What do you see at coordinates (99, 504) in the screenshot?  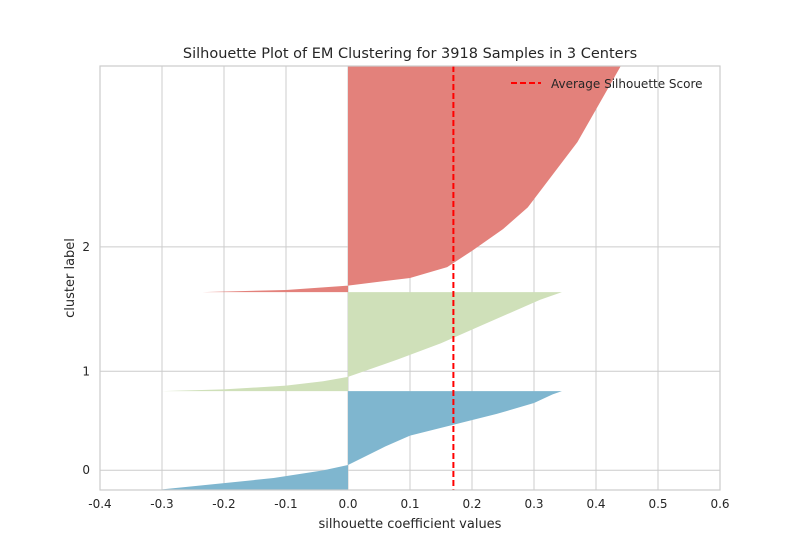 I see `x-tick-label: -0.4` at bounding box center [99, 504].